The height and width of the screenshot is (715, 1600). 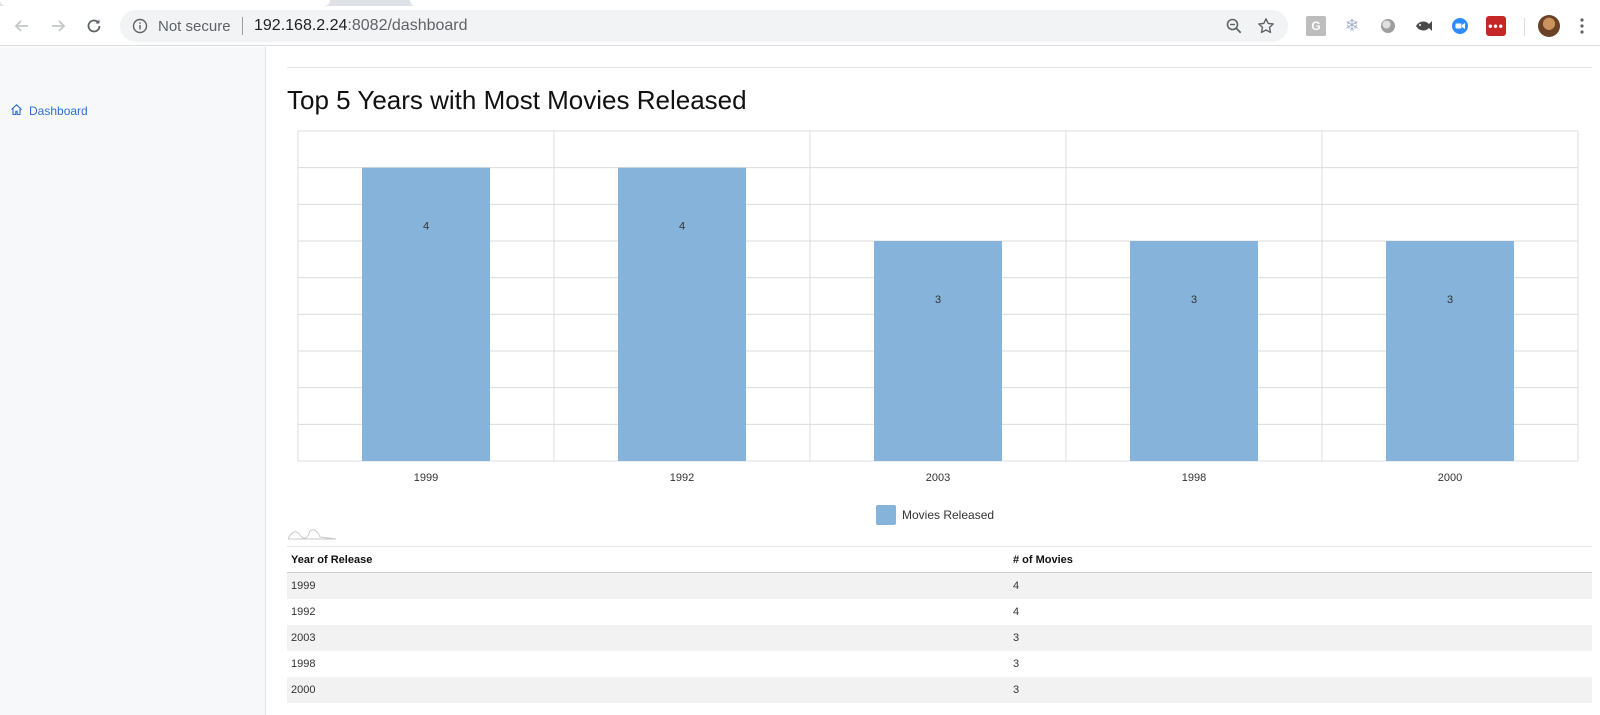 What do you see at coordinates (194, 26) in the screenshot?
I see `security-status: Not secure` at bounding box center [194, 26].